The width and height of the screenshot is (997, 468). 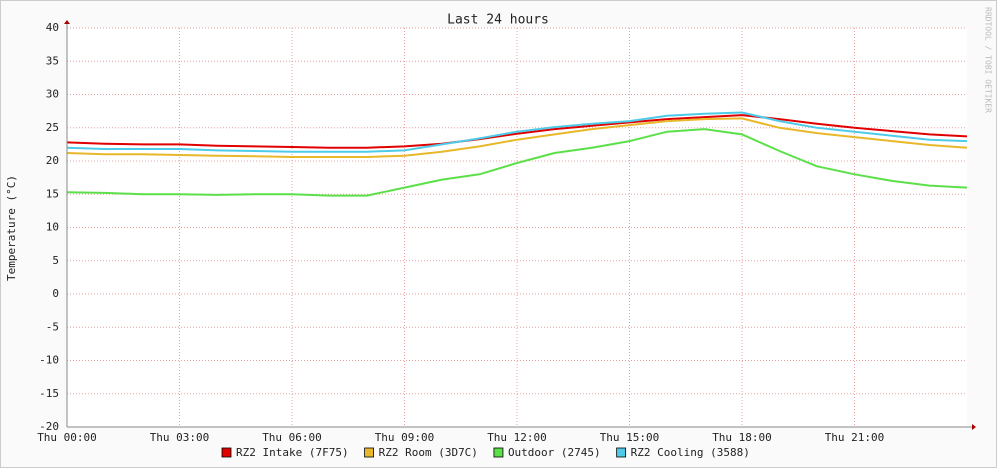 What do you see at coordinates (52, 127) in the screenshot?
I see `y-tick-label: 25` at bounding box center [52, 127].